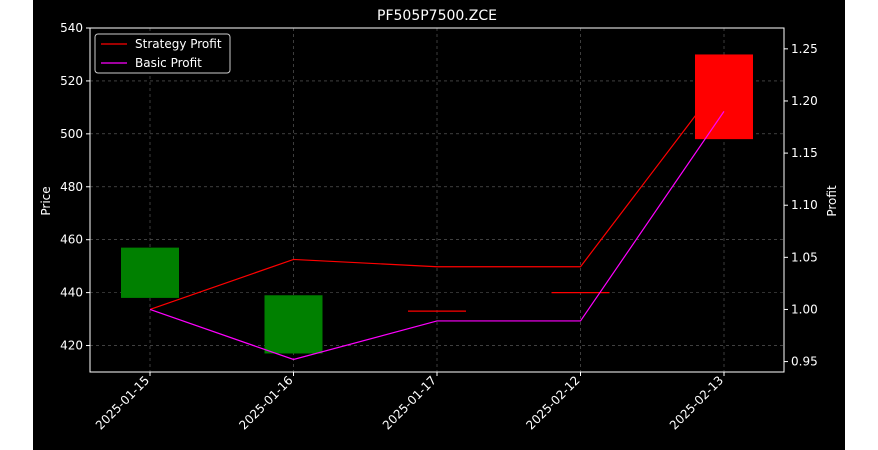 This screenshot has width=878, height=450. Describe the element at coordinates (804, 153) in the screenshot. I see `y-right-tick-label: 1.15` at that location.